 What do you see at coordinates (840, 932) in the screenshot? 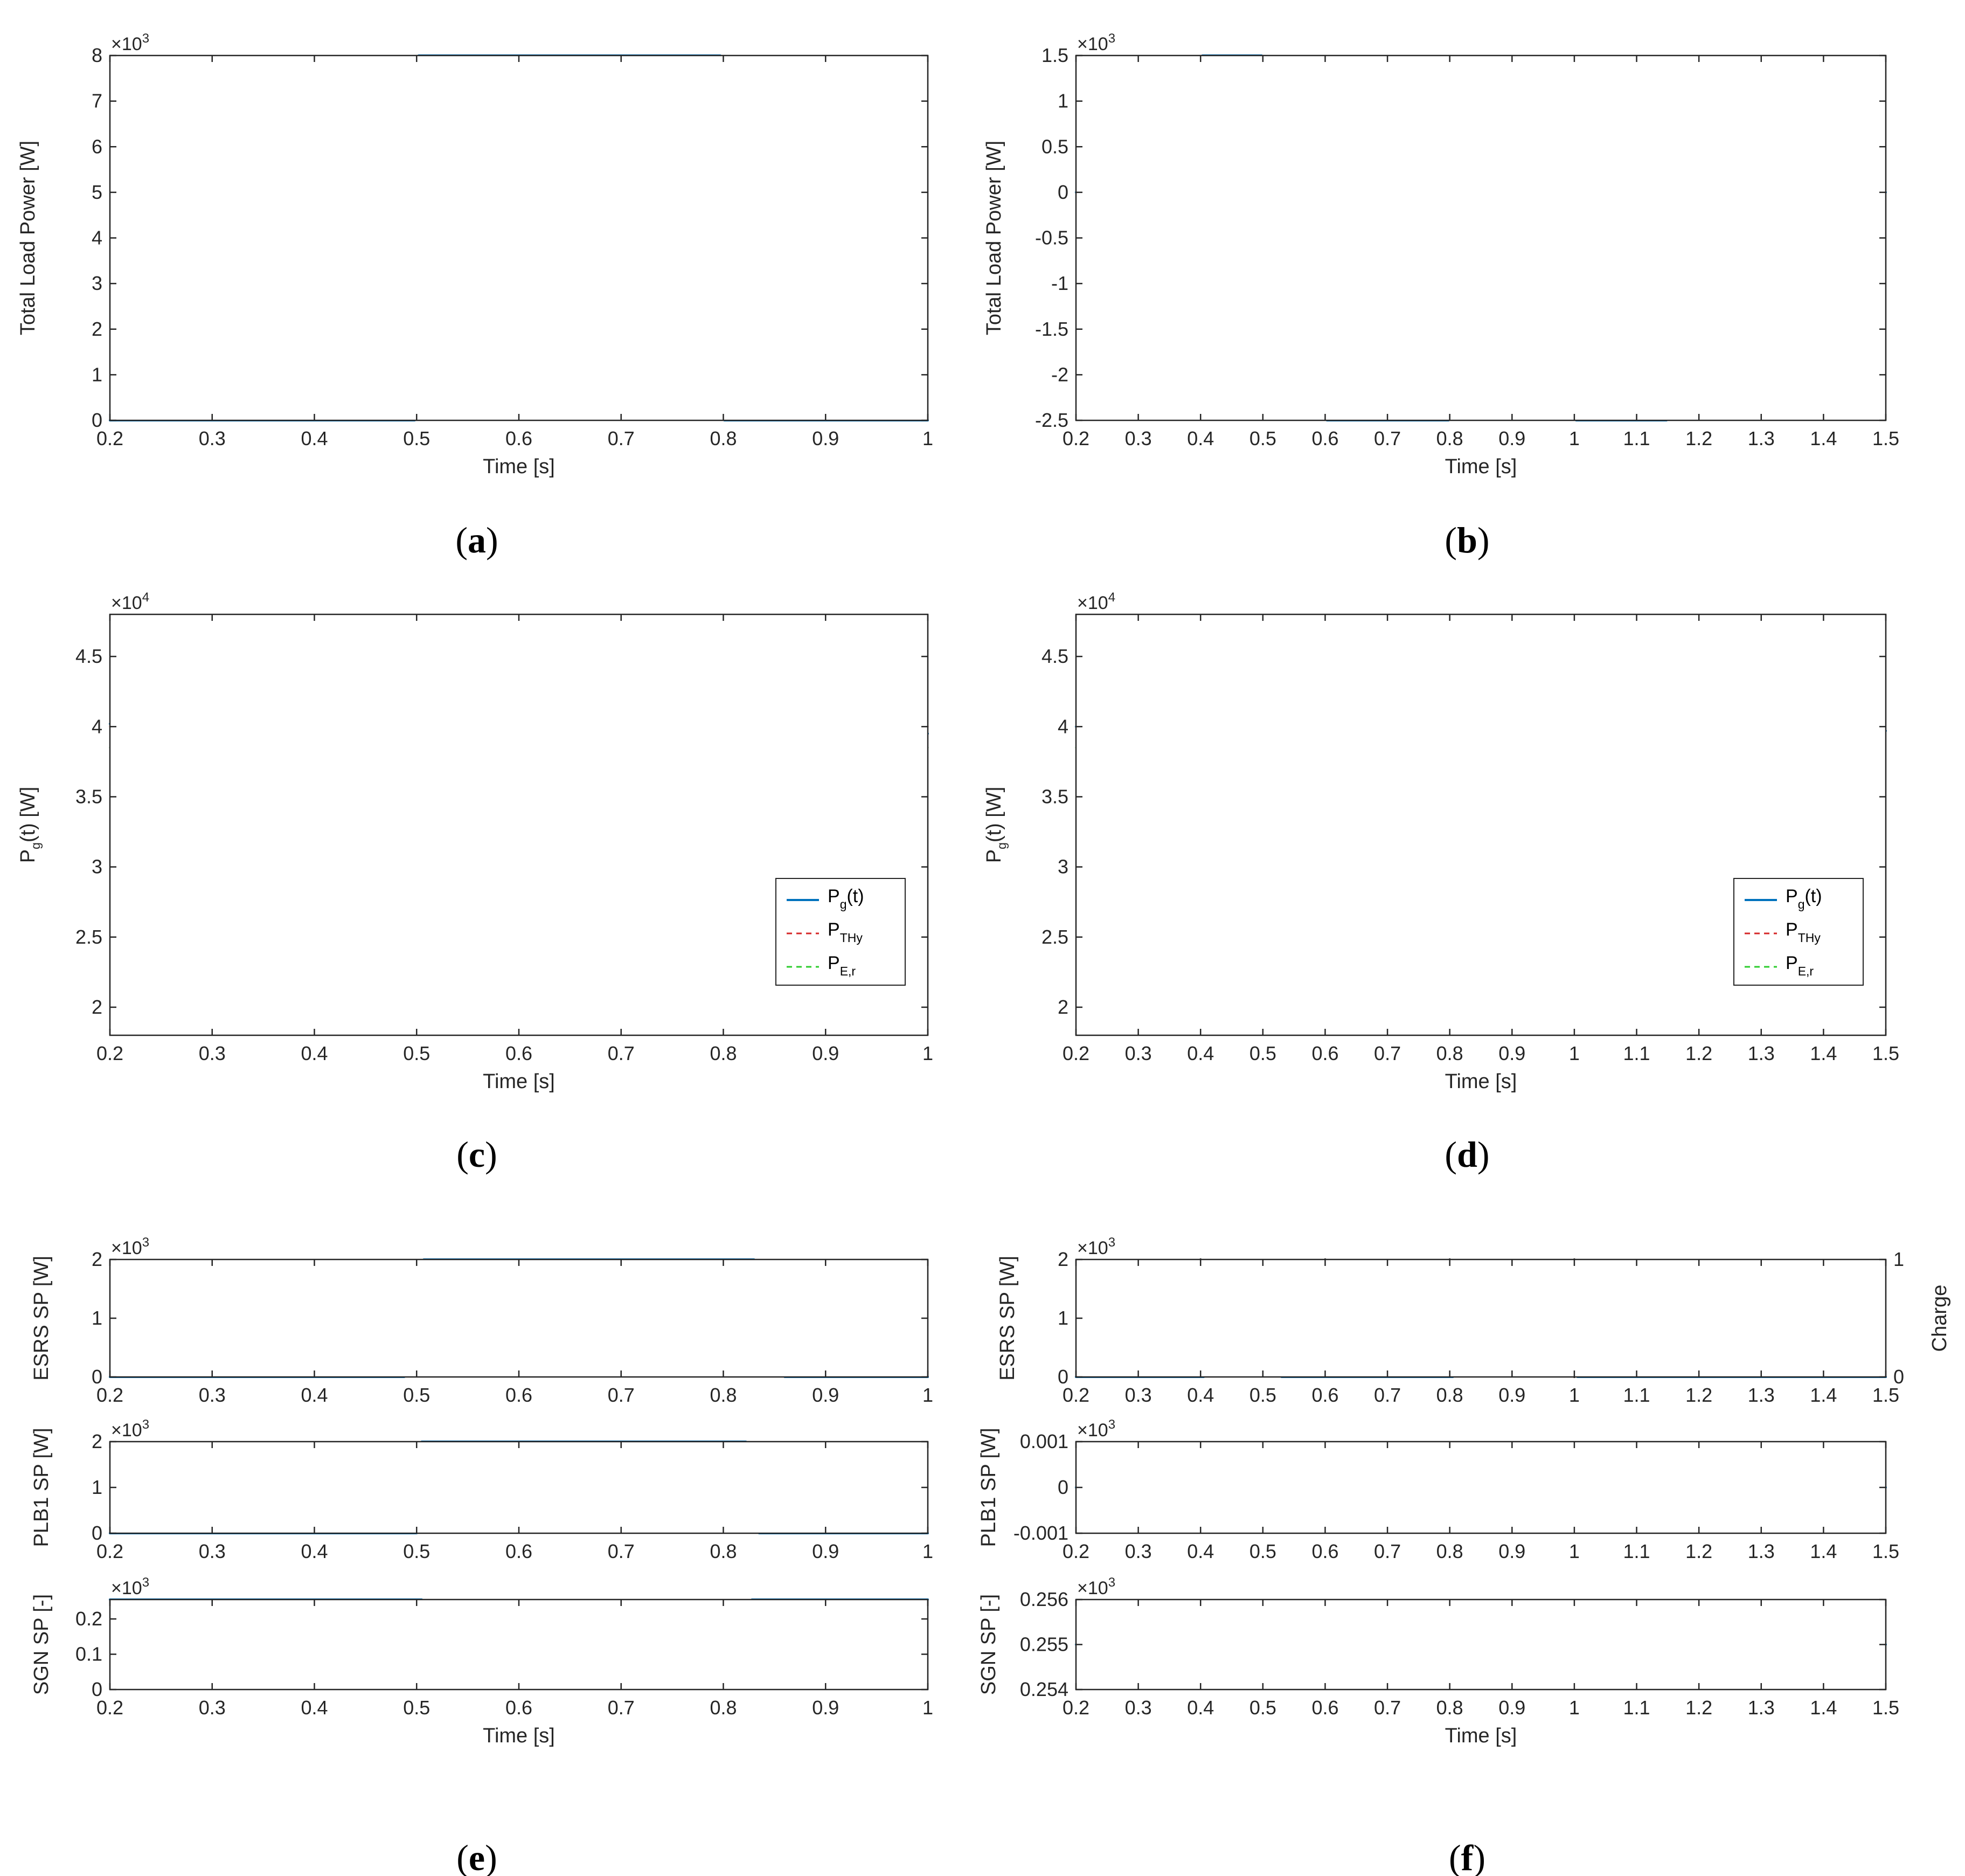
I see `legend: Pg(t) PTHy PE,r` at bounding box center [840, 932].